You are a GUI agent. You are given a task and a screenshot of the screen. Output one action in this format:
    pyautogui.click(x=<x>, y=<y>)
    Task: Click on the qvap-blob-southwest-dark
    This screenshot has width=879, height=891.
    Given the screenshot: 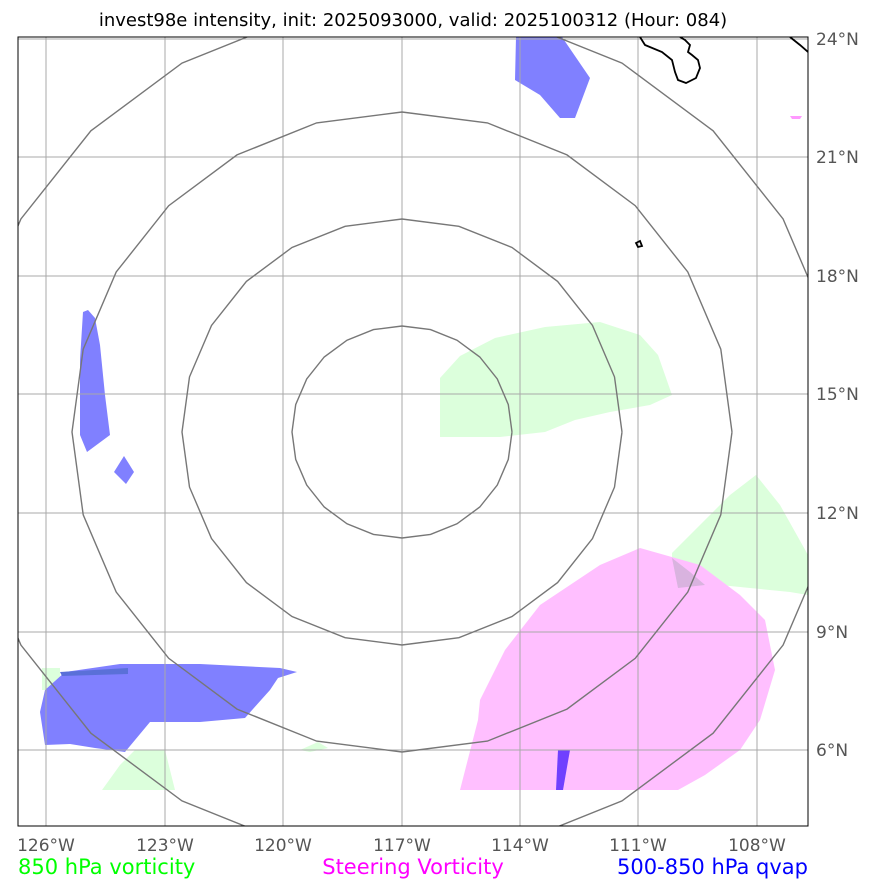 What is the action you would take?
    pyautogui.click(x=94, y=672)
    